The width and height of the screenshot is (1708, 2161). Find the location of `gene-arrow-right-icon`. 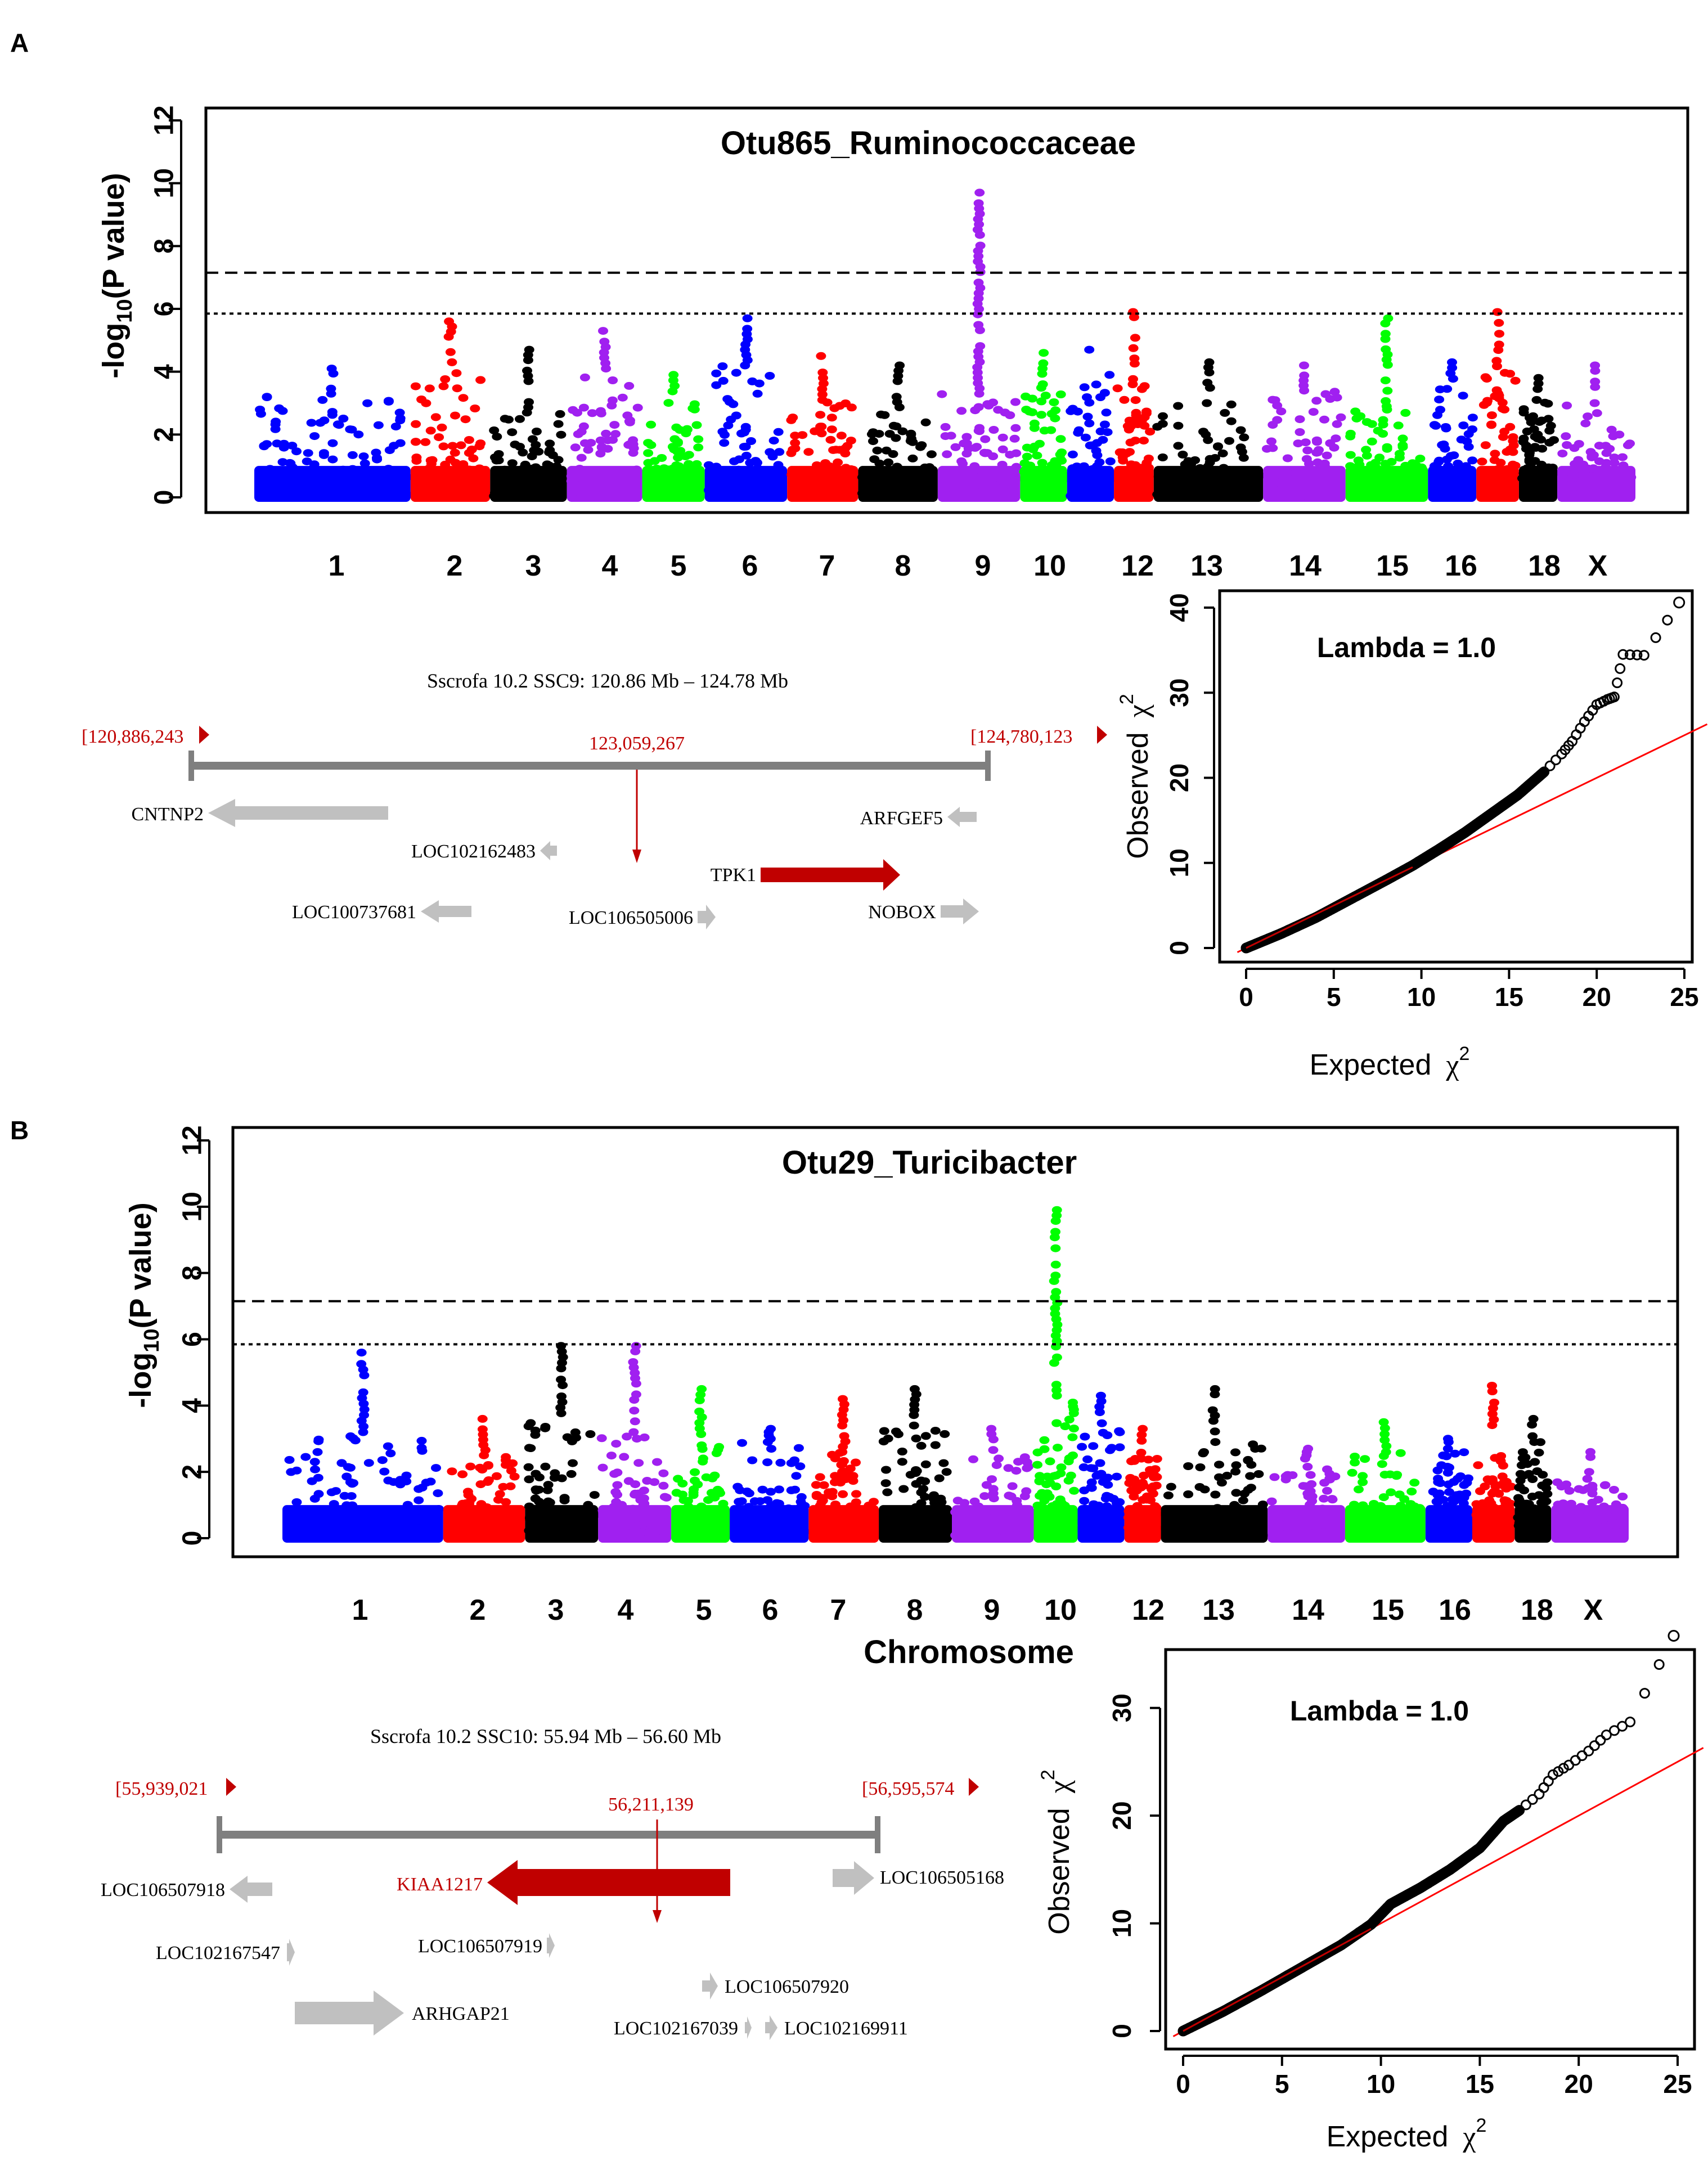

gene-arrow-right-icon is located at coordinates (854, 1878).